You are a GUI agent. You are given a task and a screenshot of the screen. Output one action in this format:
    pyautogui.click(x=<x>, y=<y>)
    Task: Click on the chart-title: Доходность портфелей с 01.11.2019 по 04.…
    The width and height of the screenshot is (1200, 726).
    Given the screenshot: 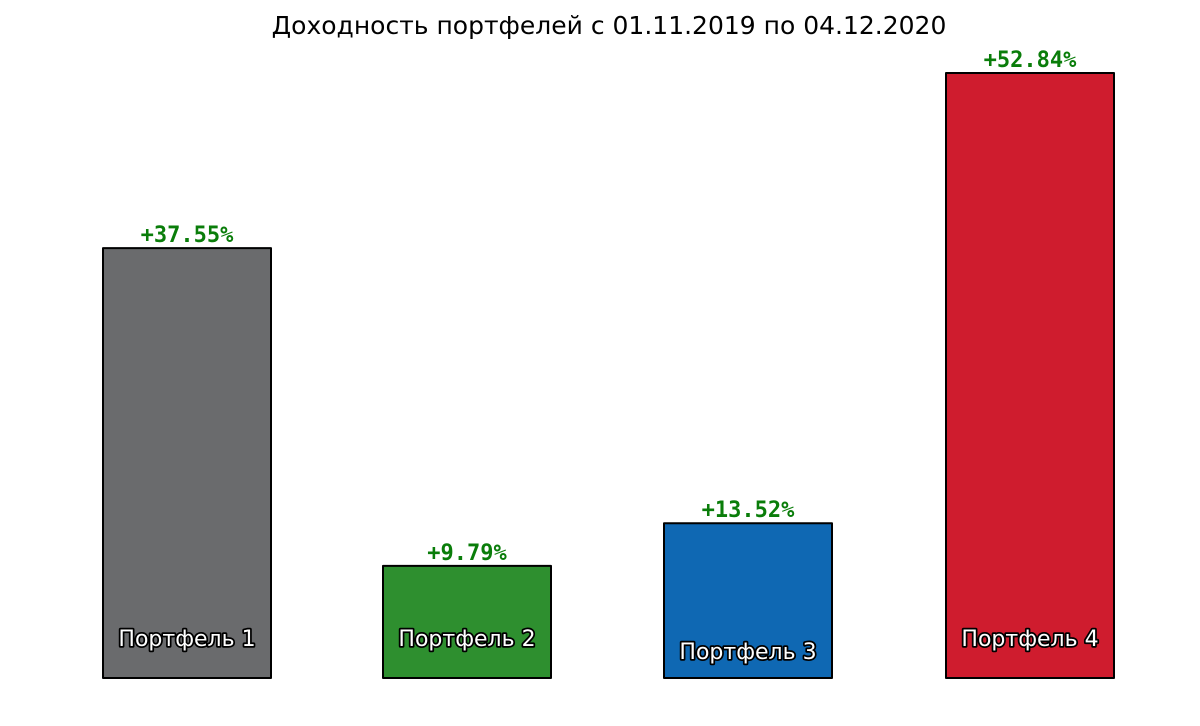 What is the action you would take?
    pyautogui.click(x=609, y=25)
    